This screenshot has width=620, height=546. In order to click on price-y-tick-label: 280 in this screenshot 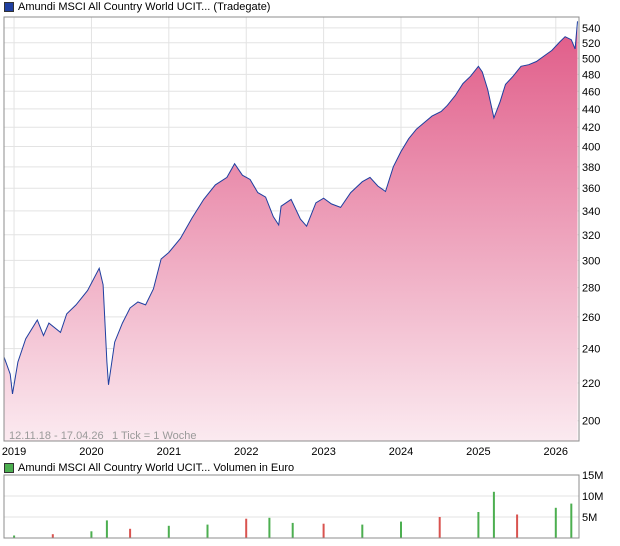, I will do `click(591, 289)`.